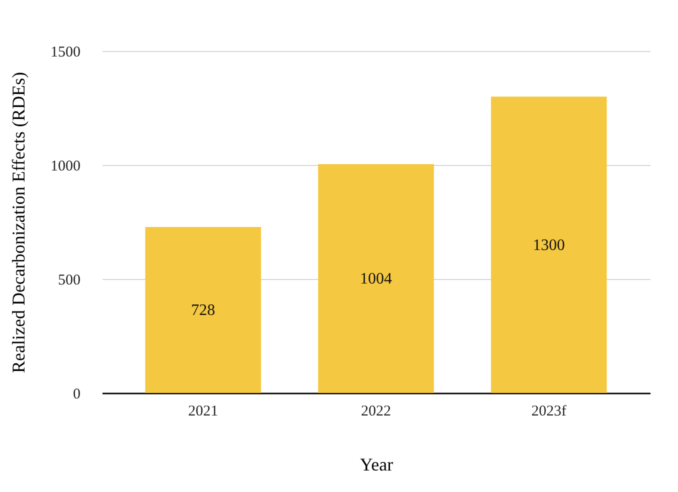 The image size is (678, 492). I want to click on data-label: 1004, so click(376, 279).